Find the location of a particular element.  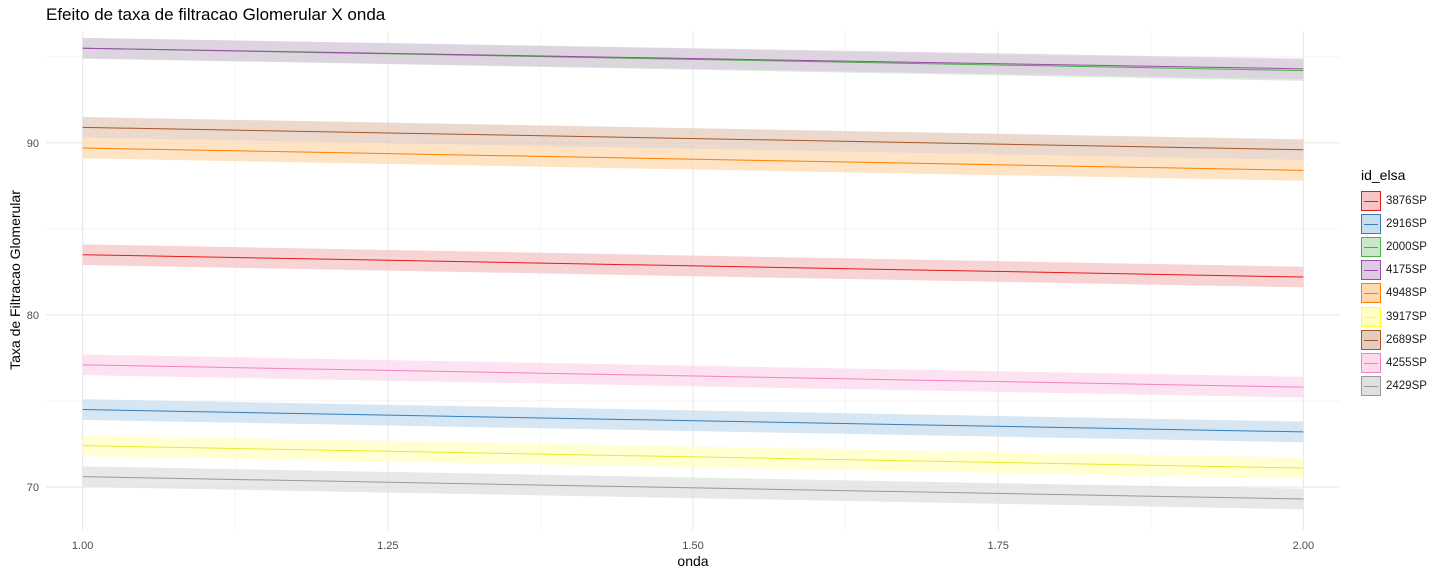

legend-item-2916SP: 2916SP is located at coordinates (1394, 223).